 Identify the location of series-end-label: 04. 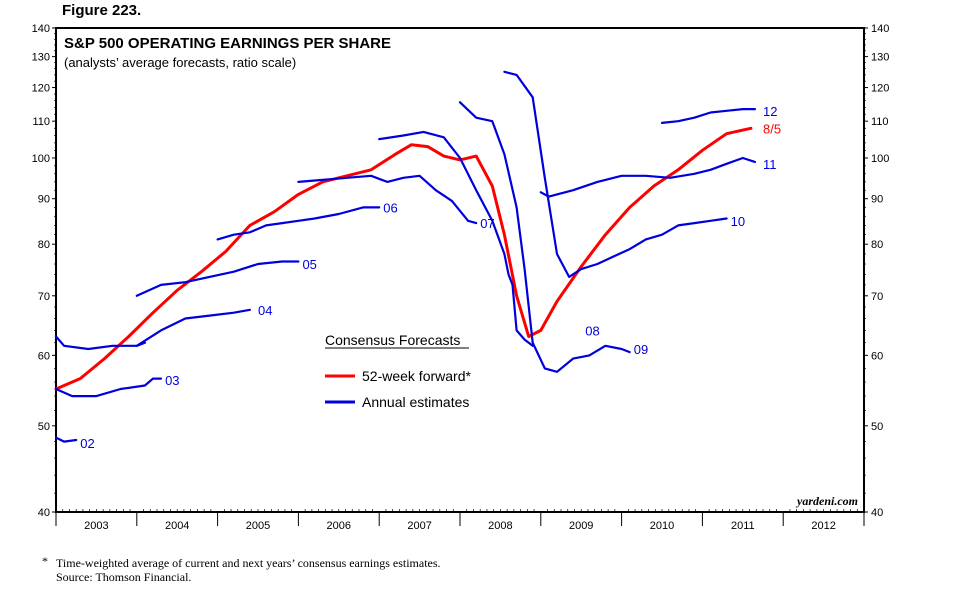
(265, 310).